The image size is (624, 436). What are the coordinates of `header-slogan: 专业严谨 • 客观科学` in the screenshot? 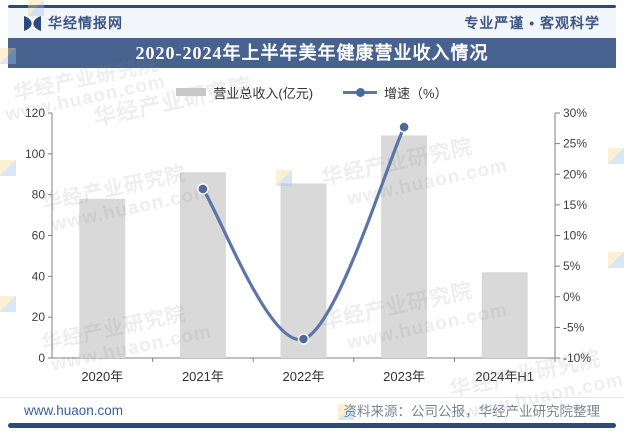 It's located at (532, 23).